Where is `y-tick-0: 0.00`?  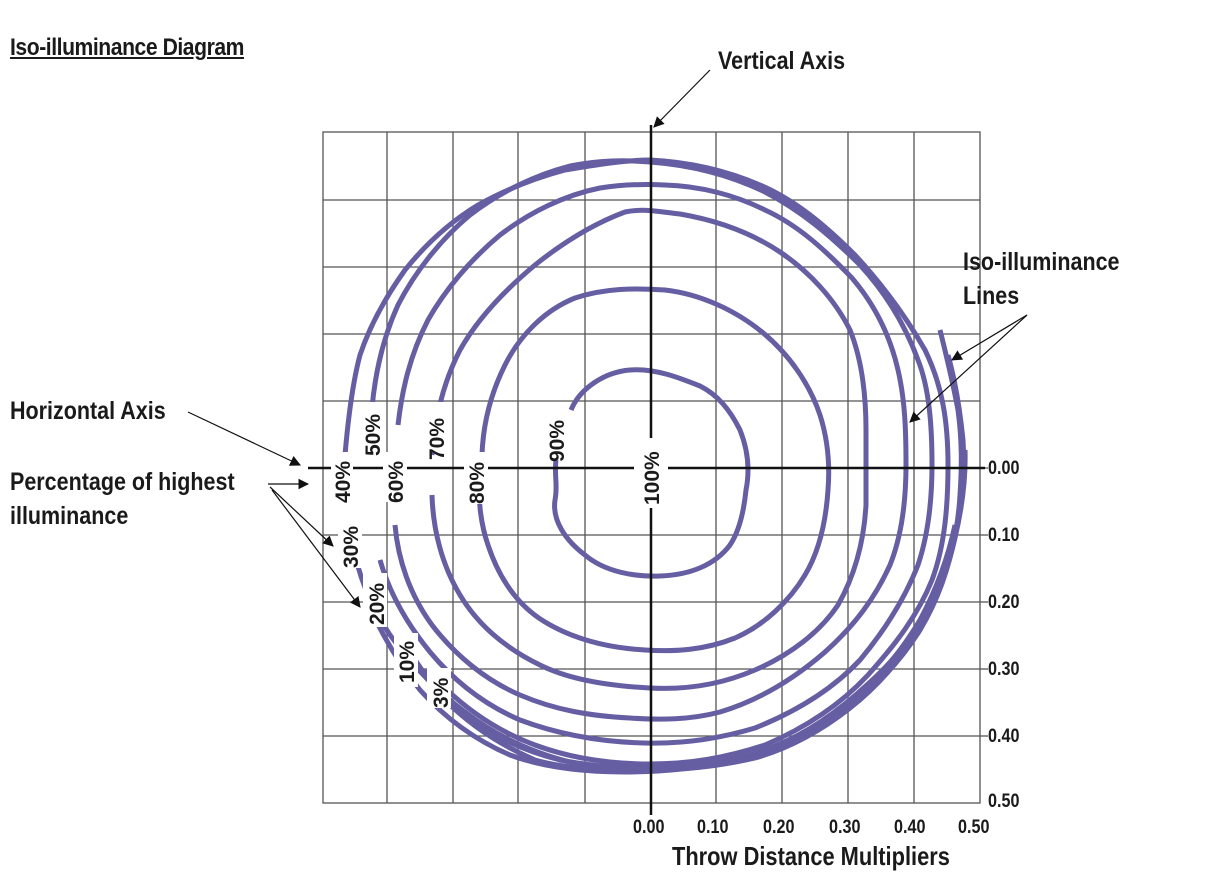
y-tick-0: 0.00 is located at coordinates (1004, 468).